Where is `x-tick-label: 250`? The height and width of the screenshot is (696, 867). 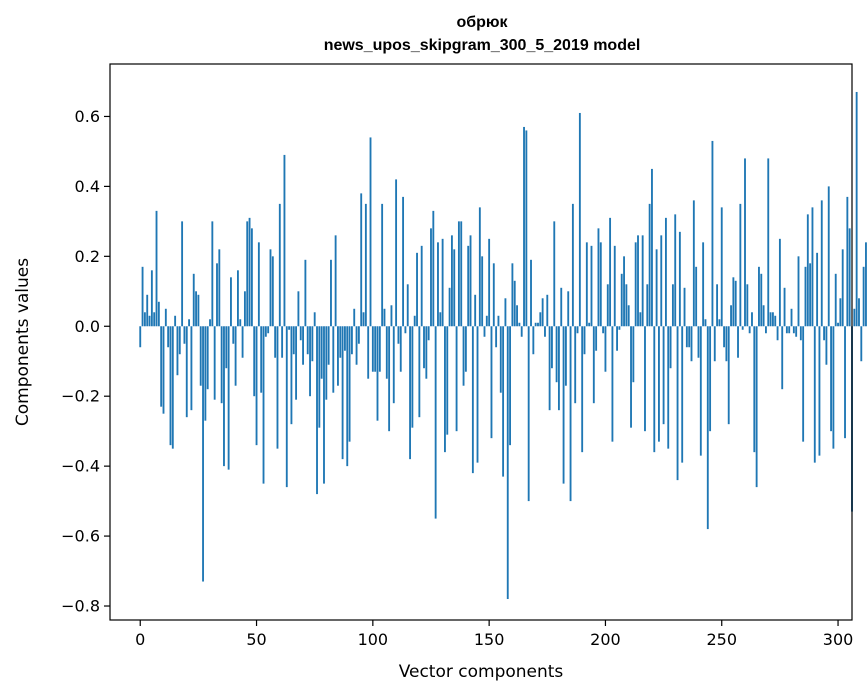 x-tick-label: 250 is located at coordinates (721, 639).